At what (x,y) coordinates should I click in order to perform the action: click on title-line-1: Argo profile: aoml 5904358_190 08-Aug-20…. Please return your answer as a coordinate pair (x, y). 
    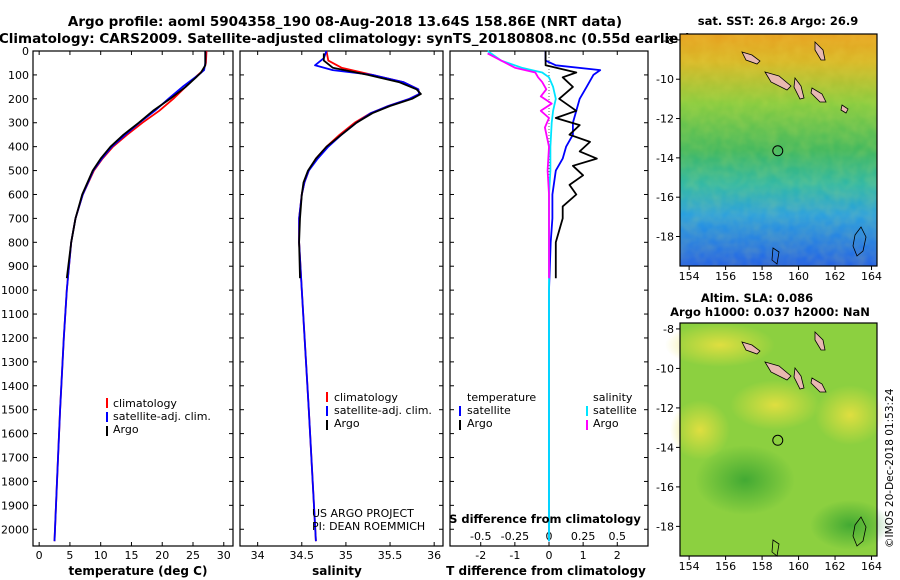
    Looking at the image, I should click on (345, 22).